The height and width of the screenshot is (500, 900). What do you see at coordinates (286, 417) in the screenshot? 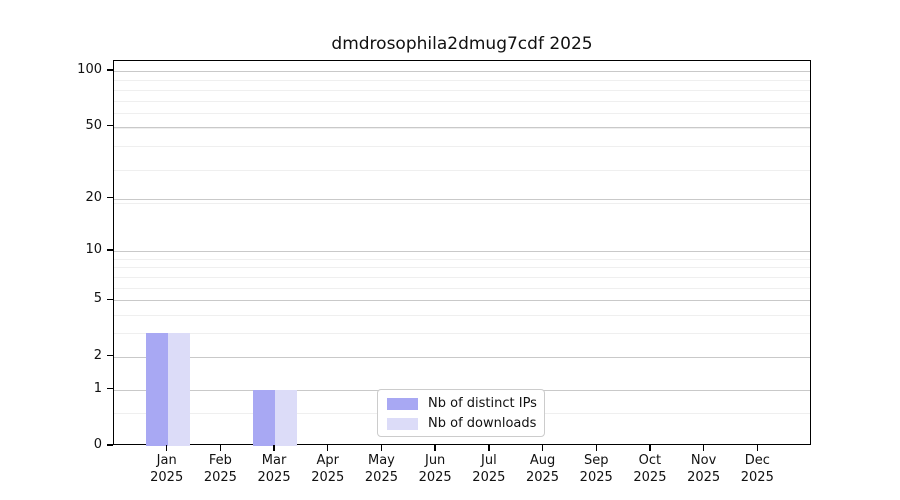
I see `bar-mar-2025-downloads` at bounding box center [286, 417].